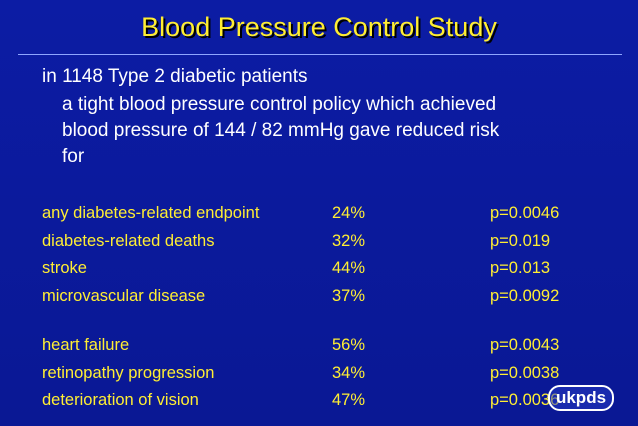 The height and width of the screenshot is (426, 638). What do you see at coordinates (349, 400) in the screenshot?
I see `risk-reduction: 47%` at bounding box center [349, 400].